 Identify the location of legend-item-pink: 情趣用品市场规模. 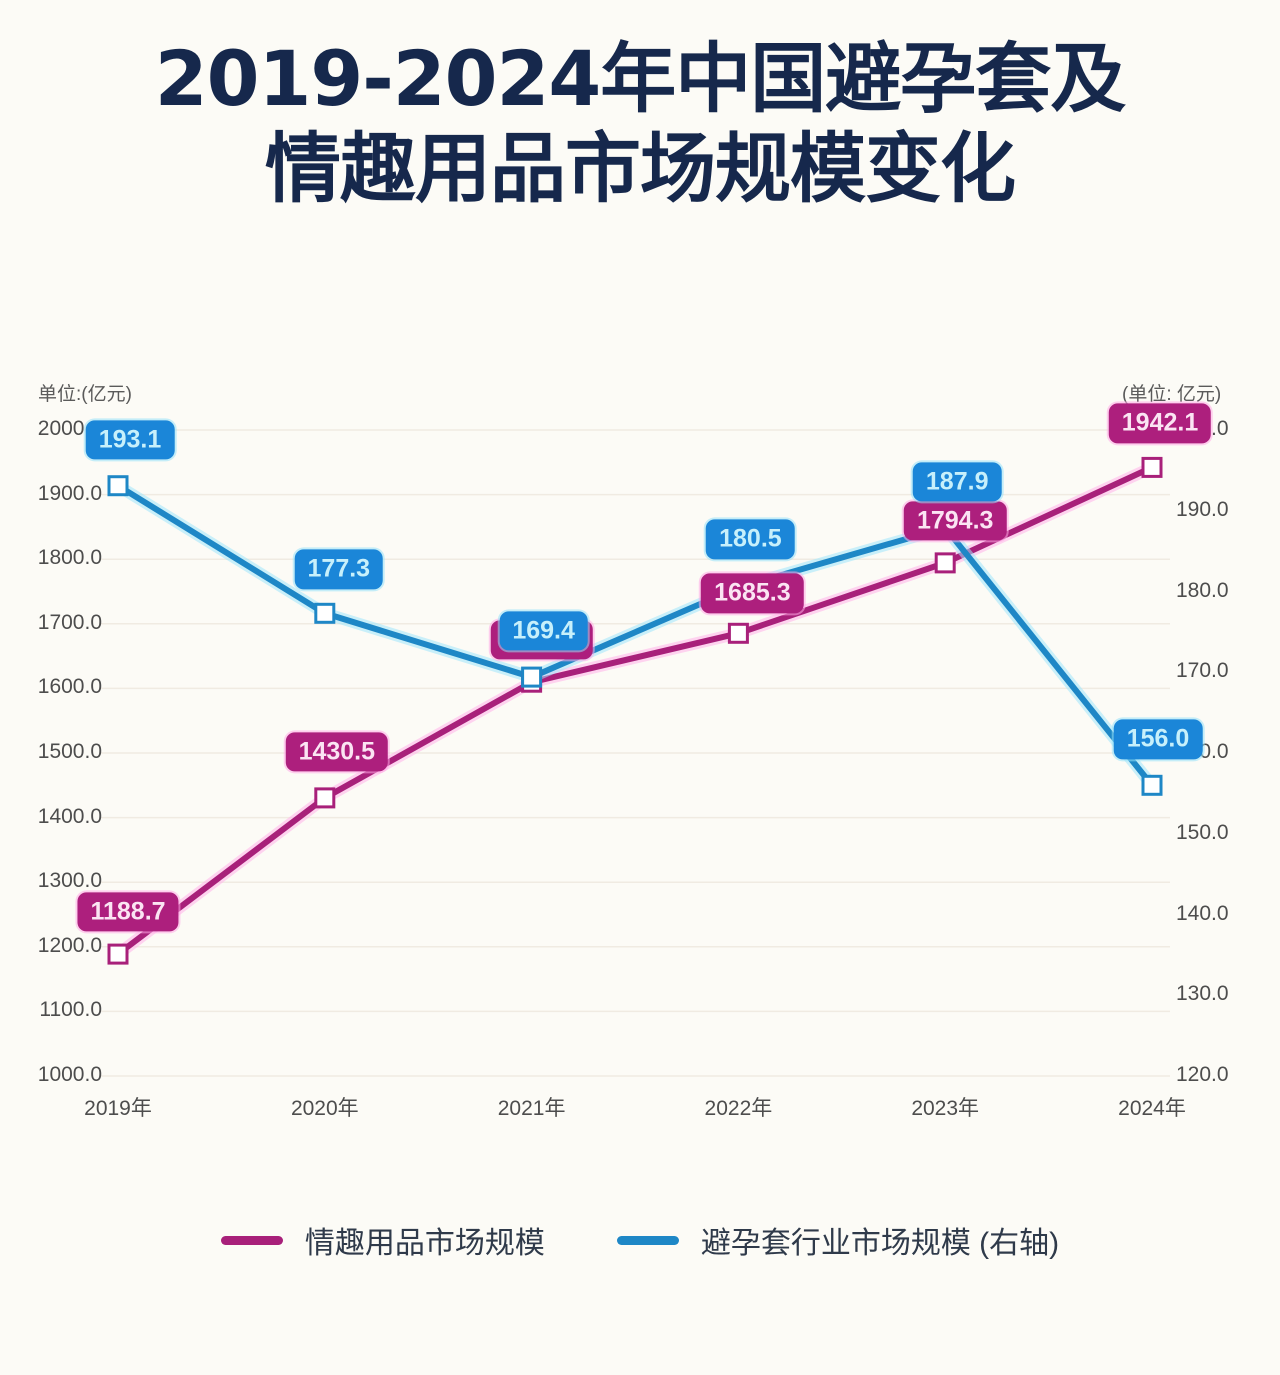
(382, 1240).